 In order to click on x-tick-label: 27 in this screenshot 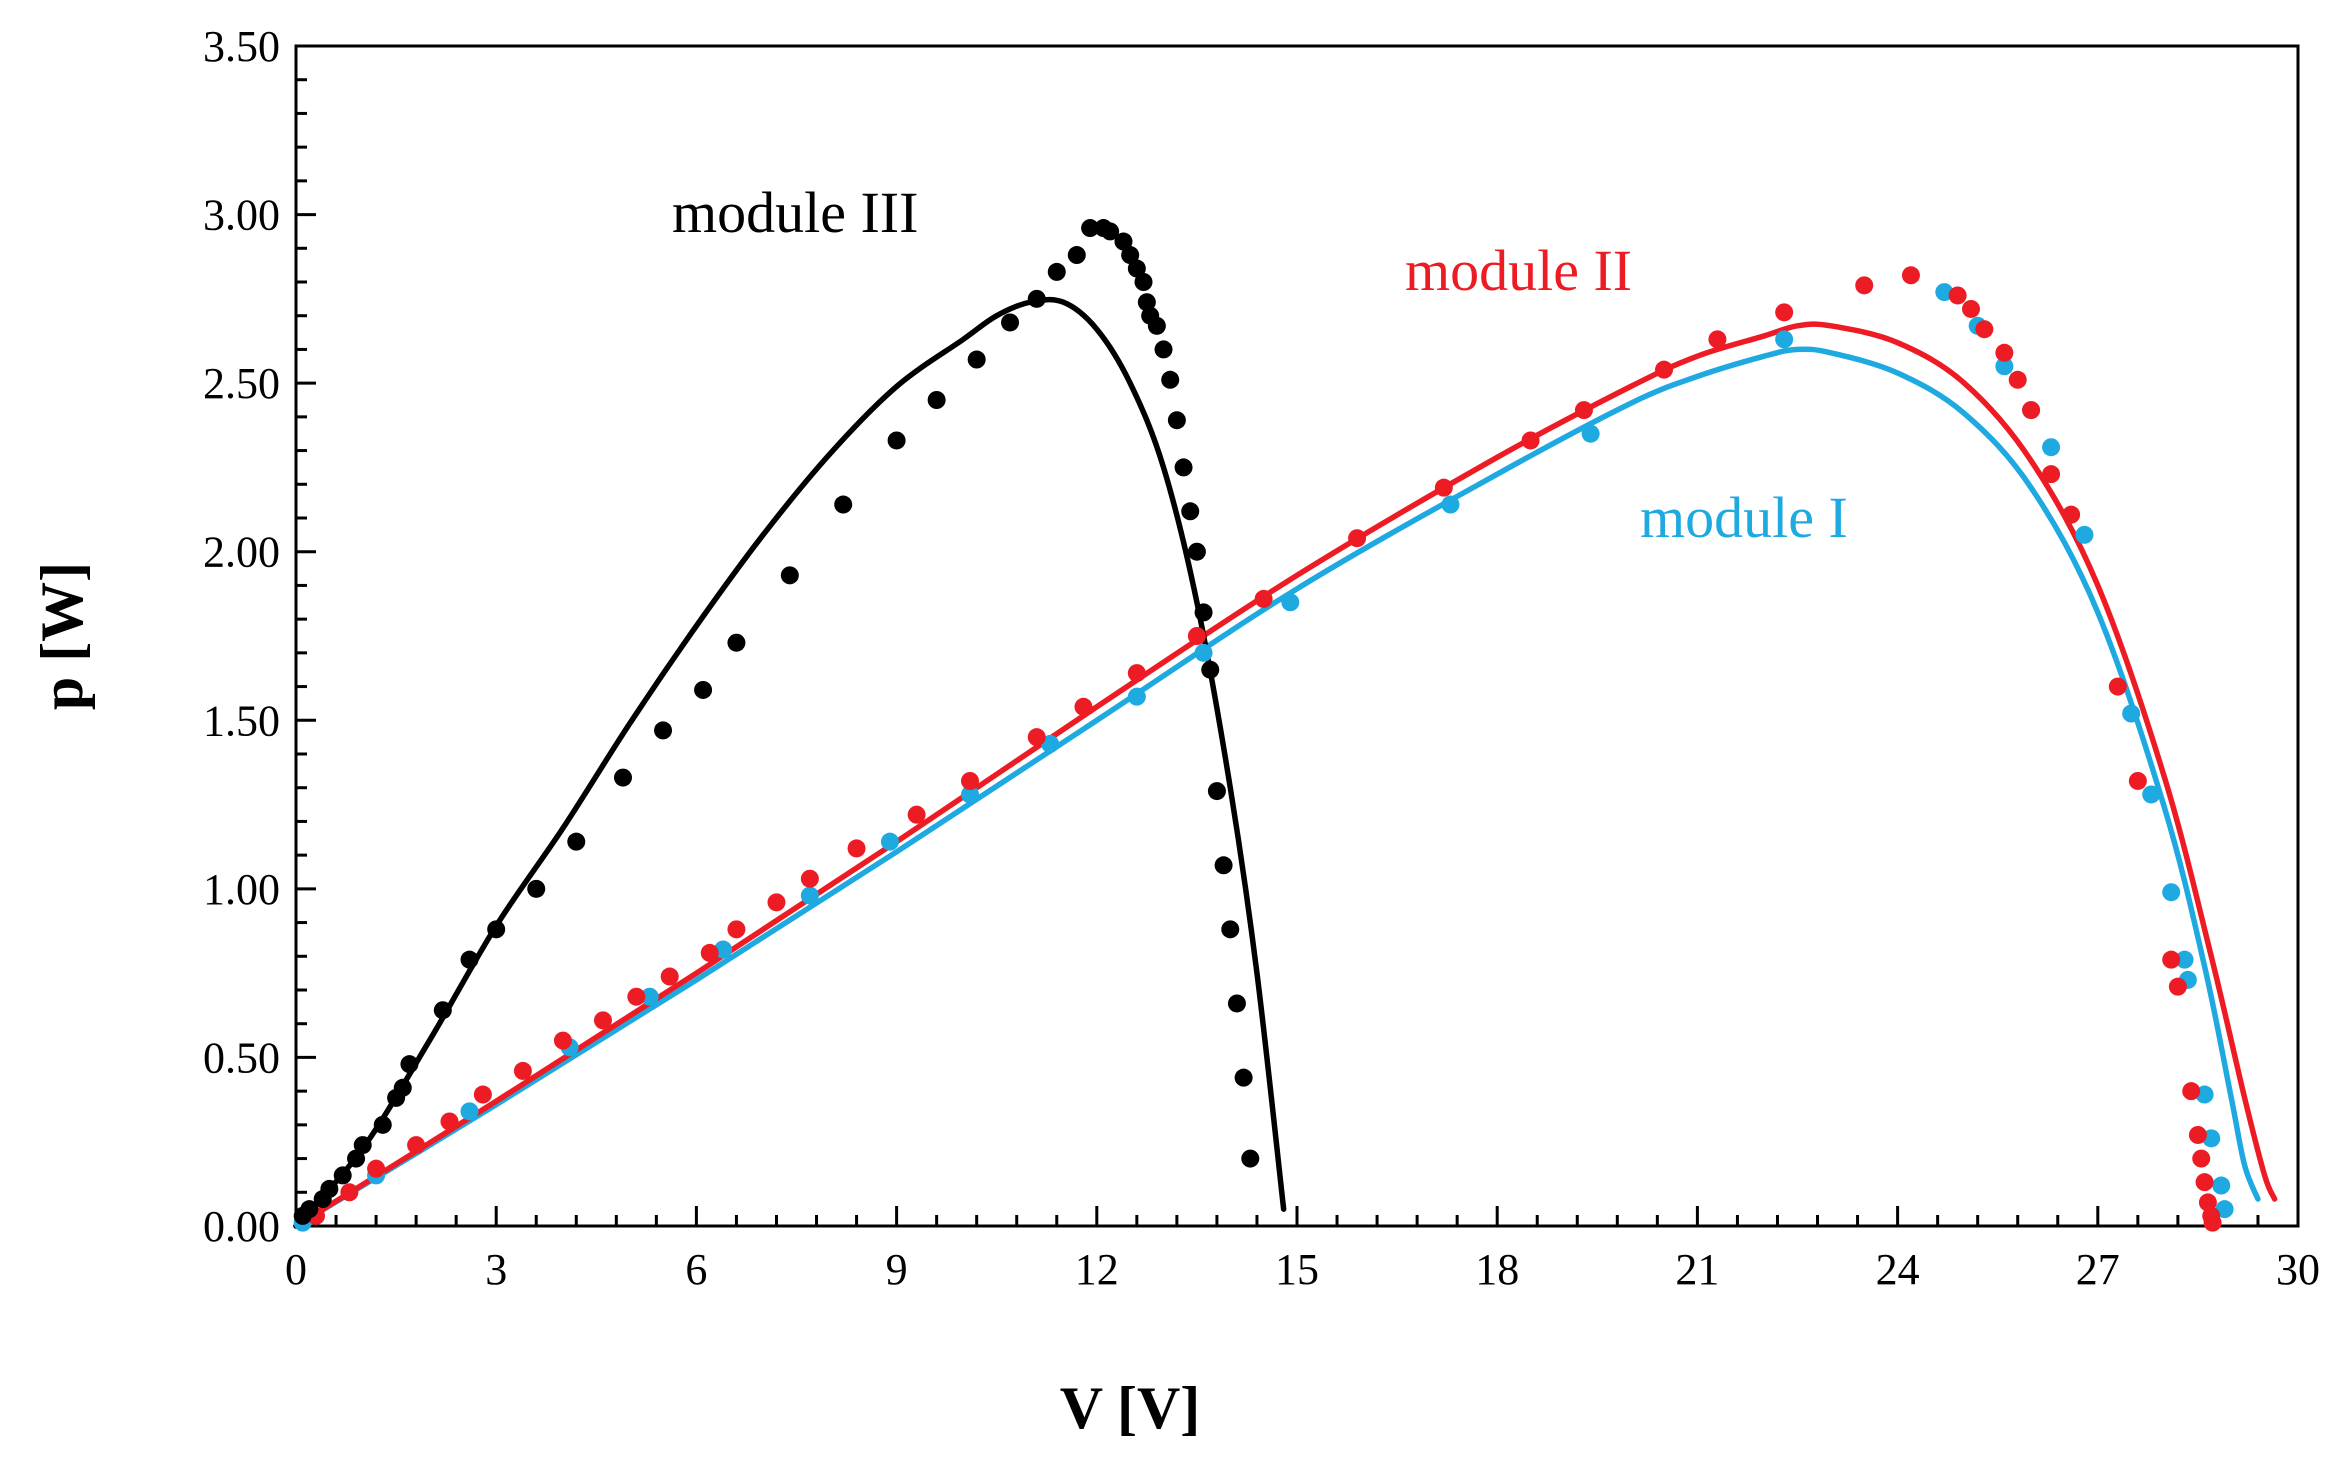, I will do `click(2098, 1269)`.